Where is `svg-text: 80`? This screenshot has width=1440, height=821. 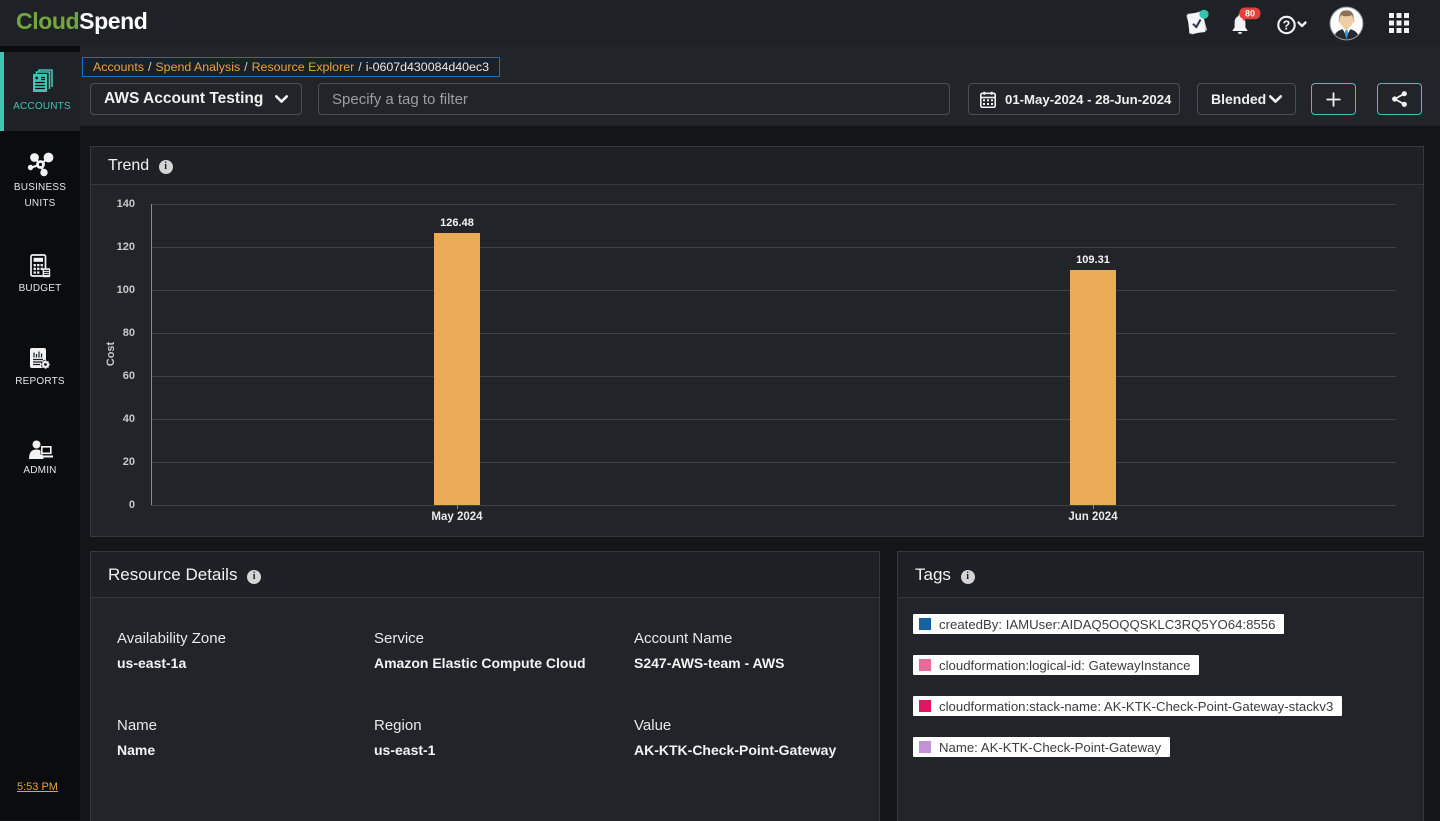
svg-text: 80 is located at coordinates (1250, 14).